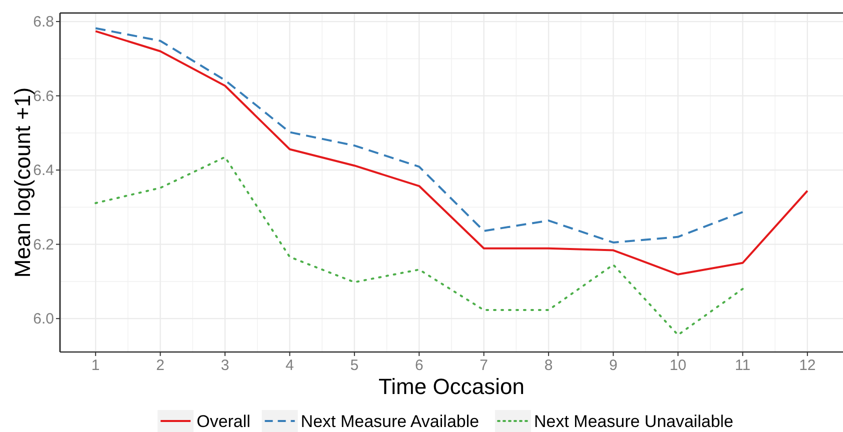  What do you see at coordinates (95, 365) in the screenshot?
I see `x-tick-label: 1` at bounding box center [95, 365].